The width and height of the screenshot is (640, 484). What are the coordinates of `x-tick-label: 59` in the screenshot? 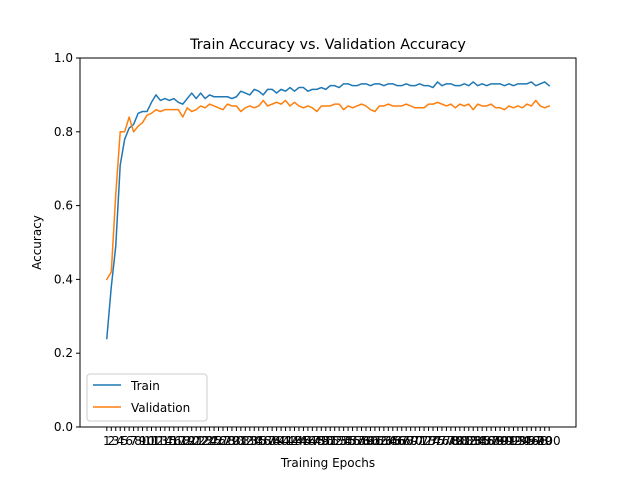 It's located at (365, 441).